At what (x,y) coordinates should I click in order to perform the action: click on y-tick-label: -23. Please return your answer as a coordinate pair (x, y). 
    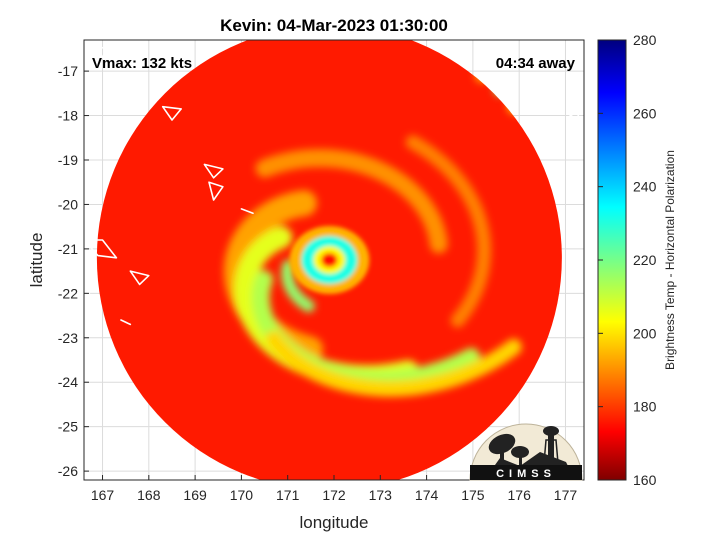
    Looking at the image, I should click on (68, 338).